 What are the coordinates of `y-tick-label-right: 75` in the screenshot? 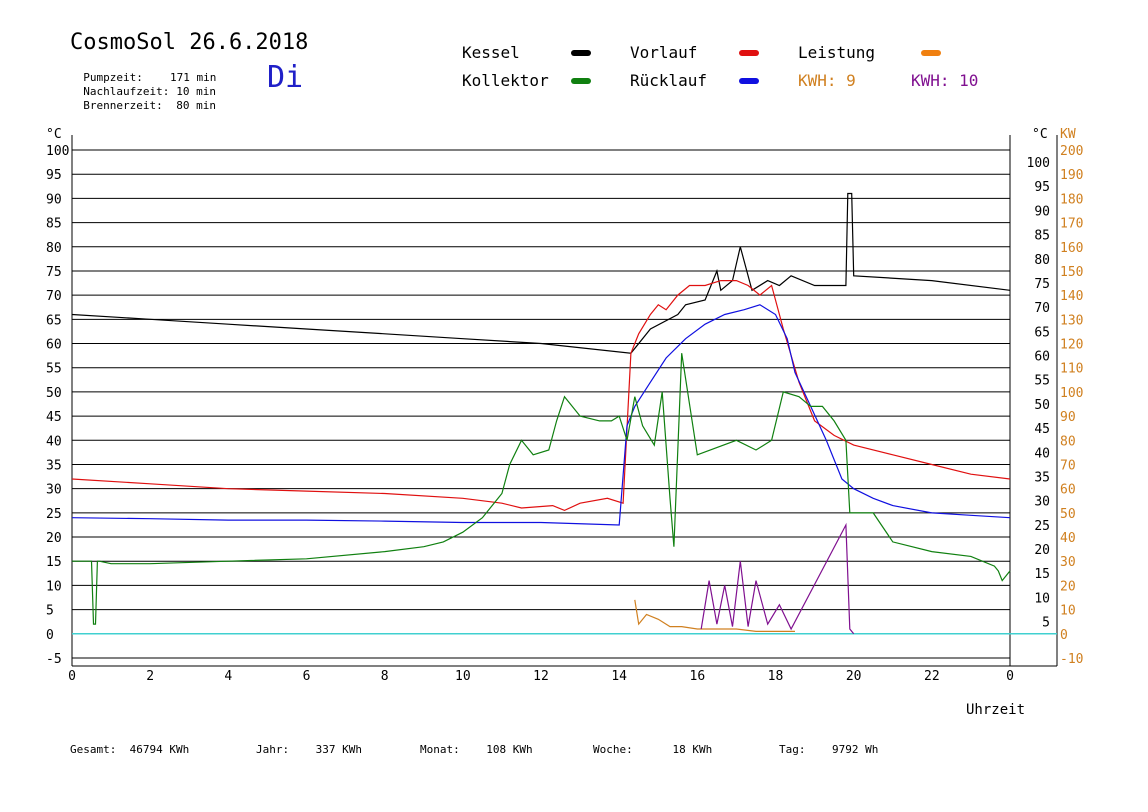 It's located at (1042, 284).